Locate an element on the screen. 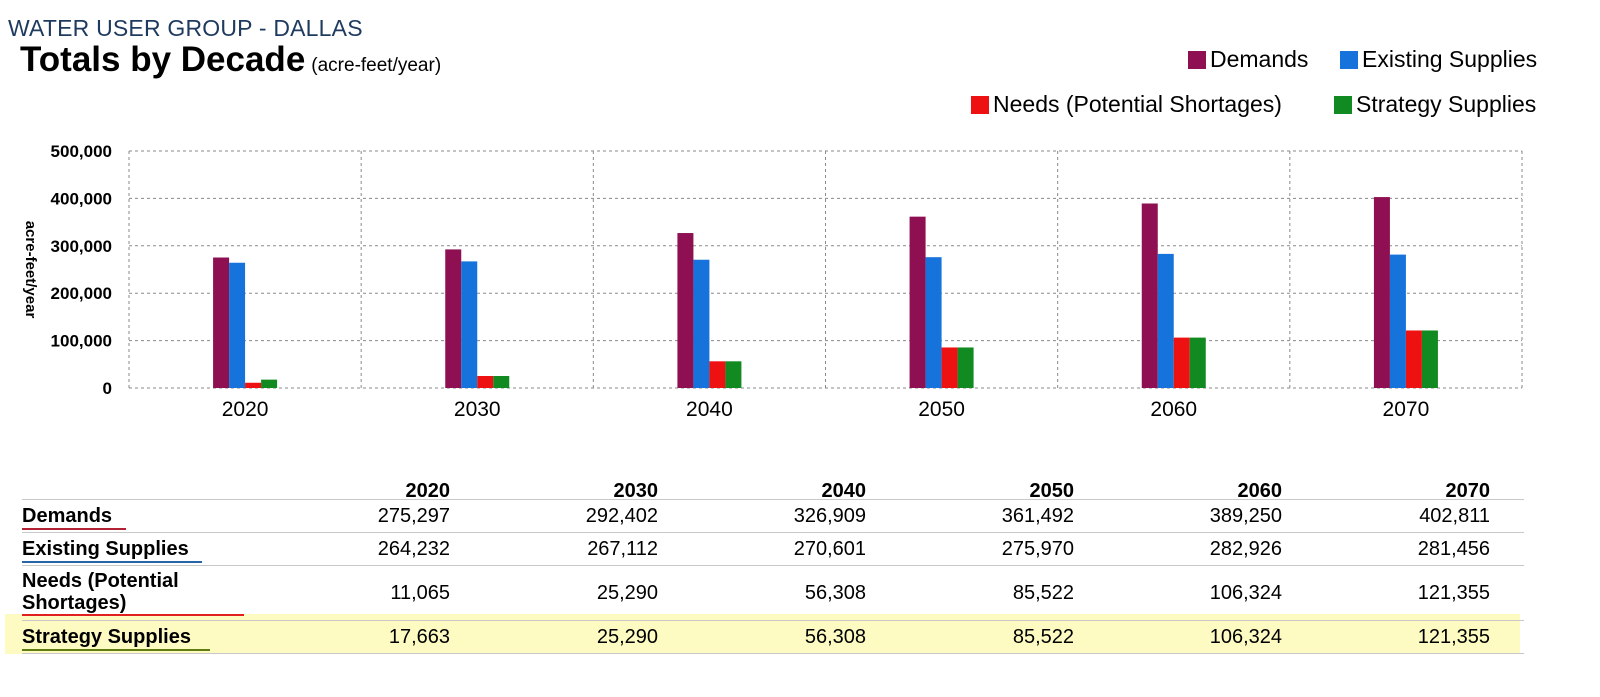 This screenshot has width=1600, height=697. cell-demands-2050: 361,492 is located at coordinates (1037, 516).